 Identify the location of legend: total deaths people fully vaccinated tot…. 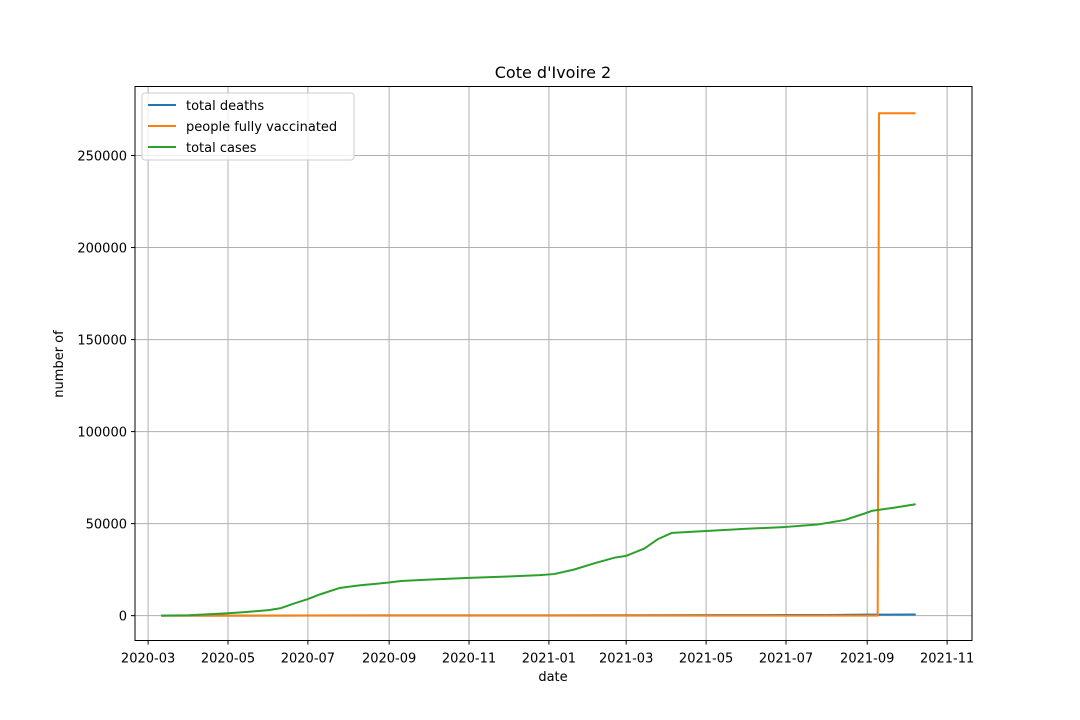
(248, 126).